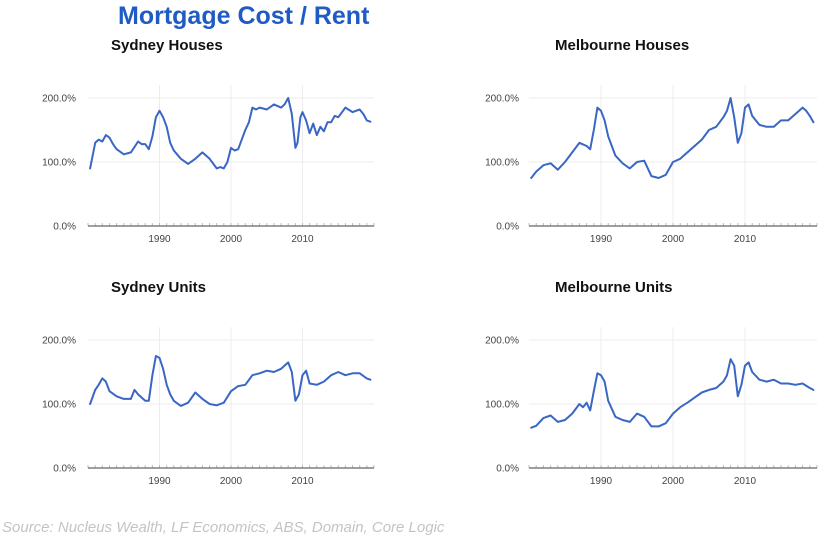 The width and height of the screenshot is (838, 547). What do you see at coordinates (167, 45) in the screenshot?
I see `chart-title: Sydney Houses` at bounding box center [167, 45].